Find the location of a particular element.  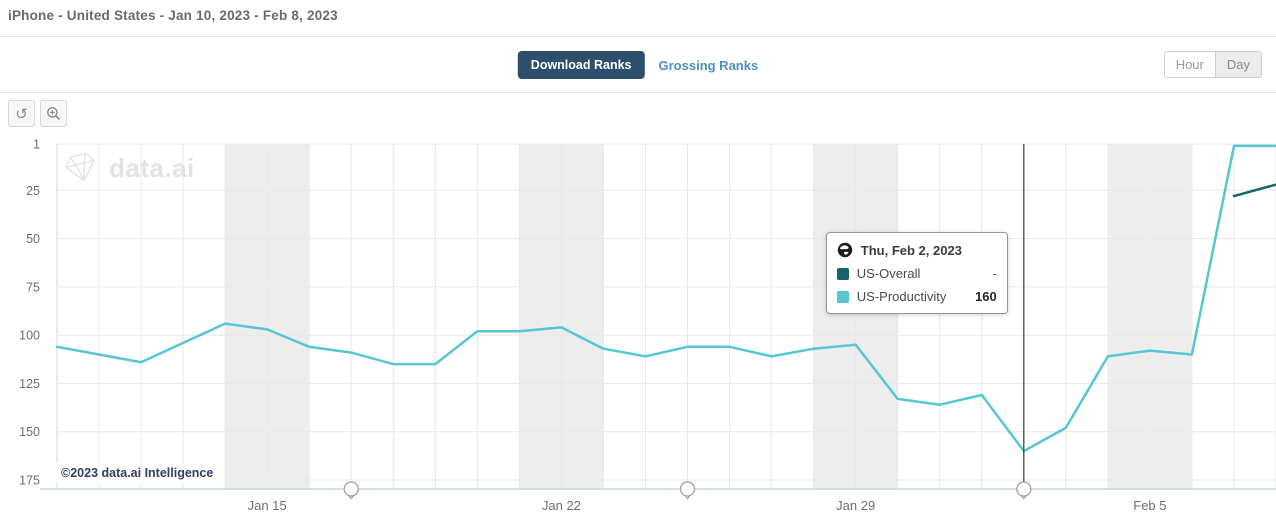

day-button: Day is located at coordinates (1238, 64).